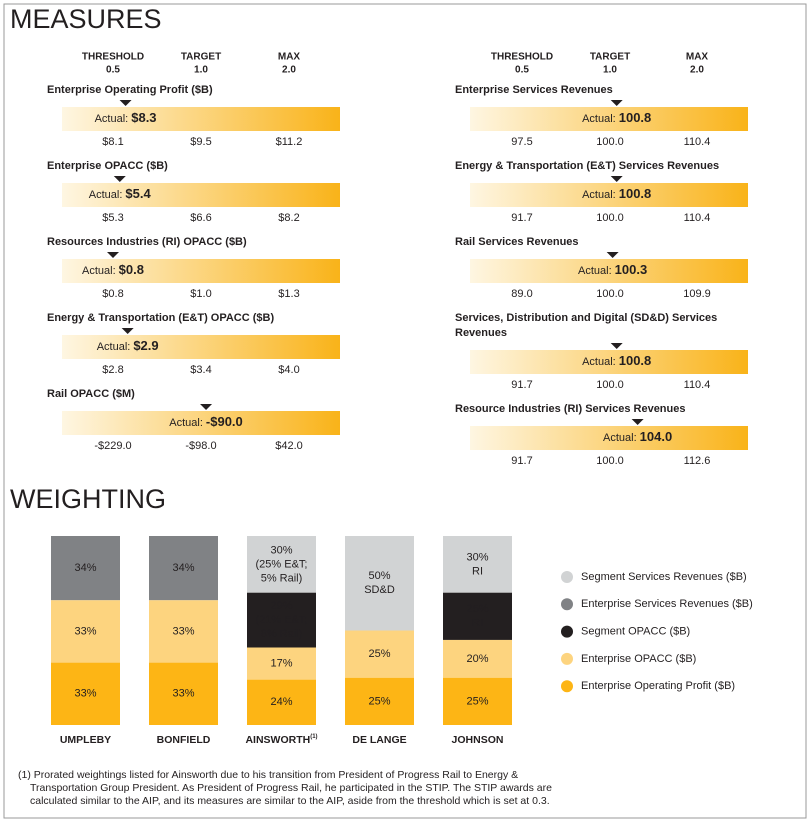 This screenshot has height=823, width=810. What do you see at coordinates (522, 57) in the screenshot?
I see `column-header: THRESHOLD` at bounding box center [522, 57].